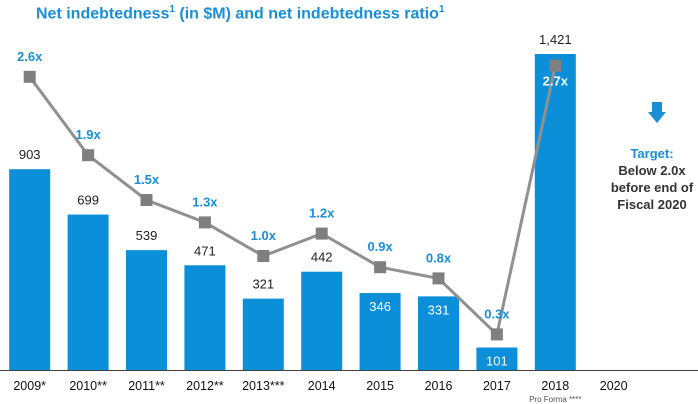  I want to click on ratio-label: 0.9x, so click(380, 246).